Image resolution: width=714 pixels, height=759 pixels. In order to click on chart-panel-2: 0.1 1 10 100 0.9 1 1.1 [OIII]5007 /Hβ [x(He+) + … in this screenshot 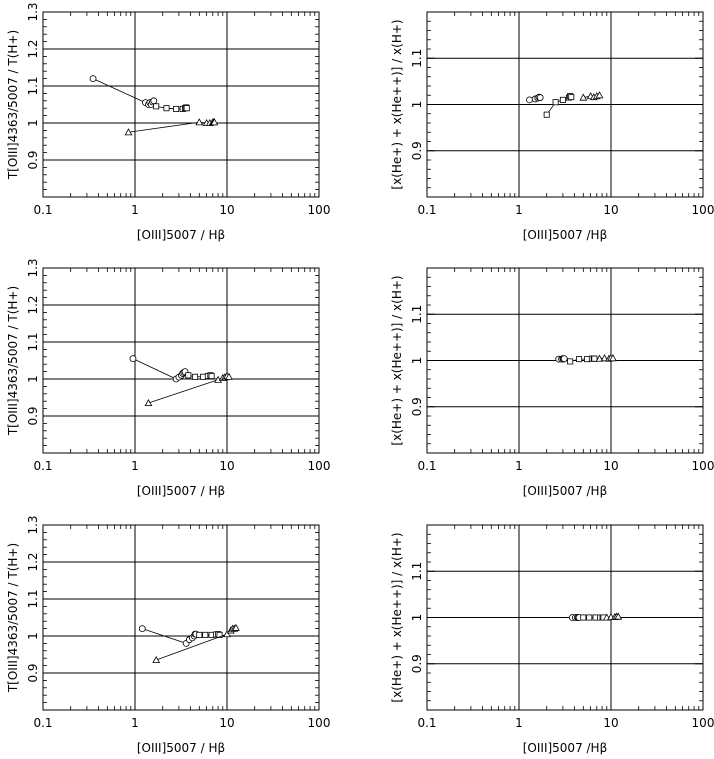, I will do `click(552, 126)`.